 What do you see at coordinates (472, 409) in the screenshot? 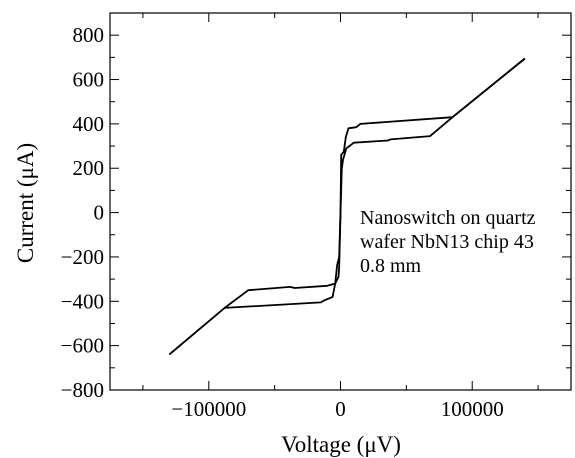
I see `x-tick-label: 100000` at bounding box center [472, 409].